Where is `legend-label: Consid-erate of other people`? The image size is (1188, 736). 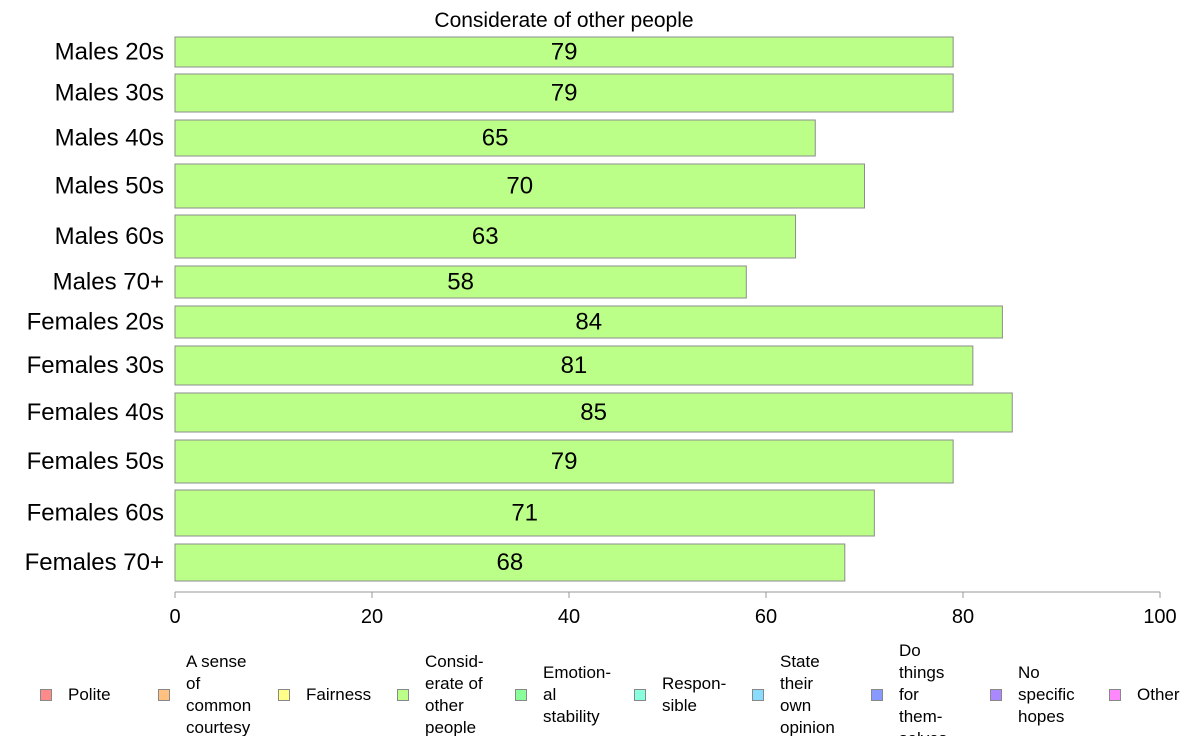
legend-label: Consid-erate of other people is located at coordinates (454, 694).